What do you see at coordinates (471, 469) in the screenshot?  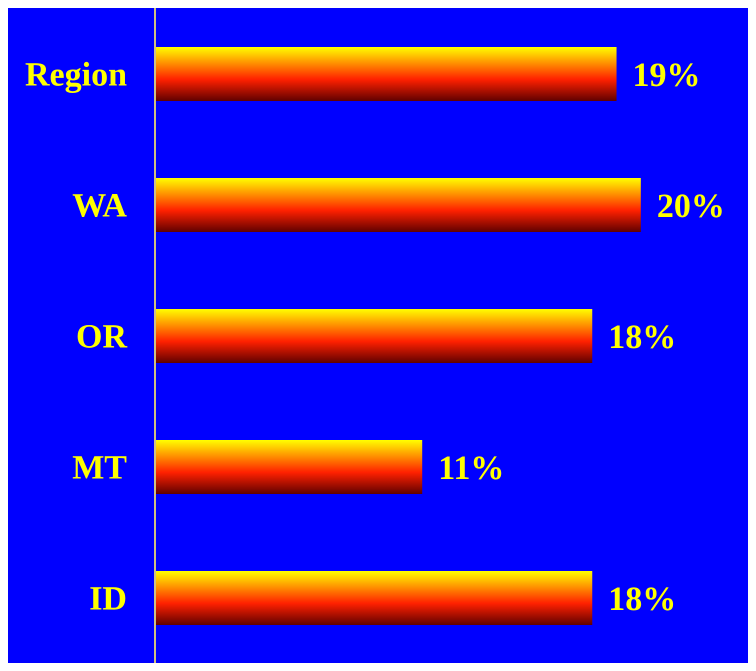 I see `data-label: 11%` at bounding box center [471, 469].